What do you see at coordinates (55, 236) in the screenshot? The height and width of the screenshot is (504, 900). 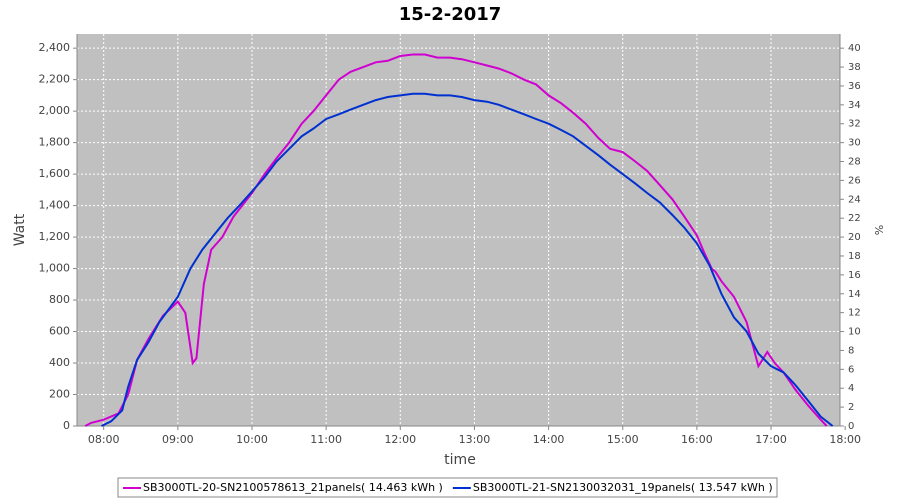 I see `y-tick-label: 1,200` at bounding box center [55, 236].